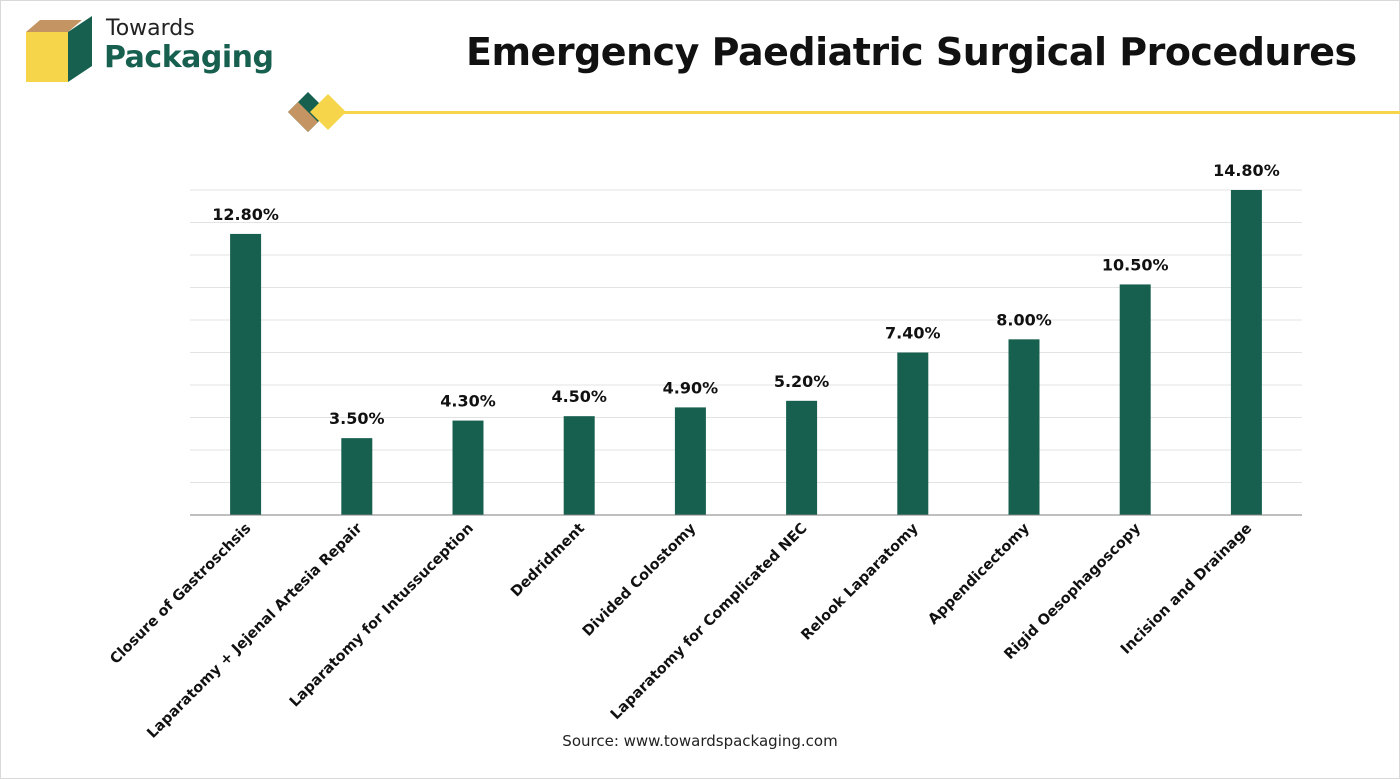  What do you see at coordinates (245, 214) in the screenshot?
I see `bar-value-label: 12.80%` at bounding box center [245, 214].